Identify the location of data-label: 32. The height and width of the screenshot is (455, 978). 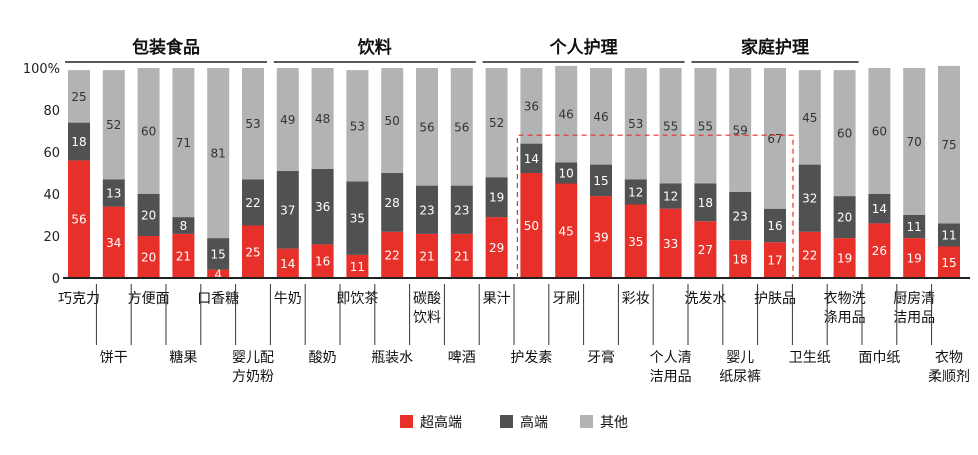
(809, 199).